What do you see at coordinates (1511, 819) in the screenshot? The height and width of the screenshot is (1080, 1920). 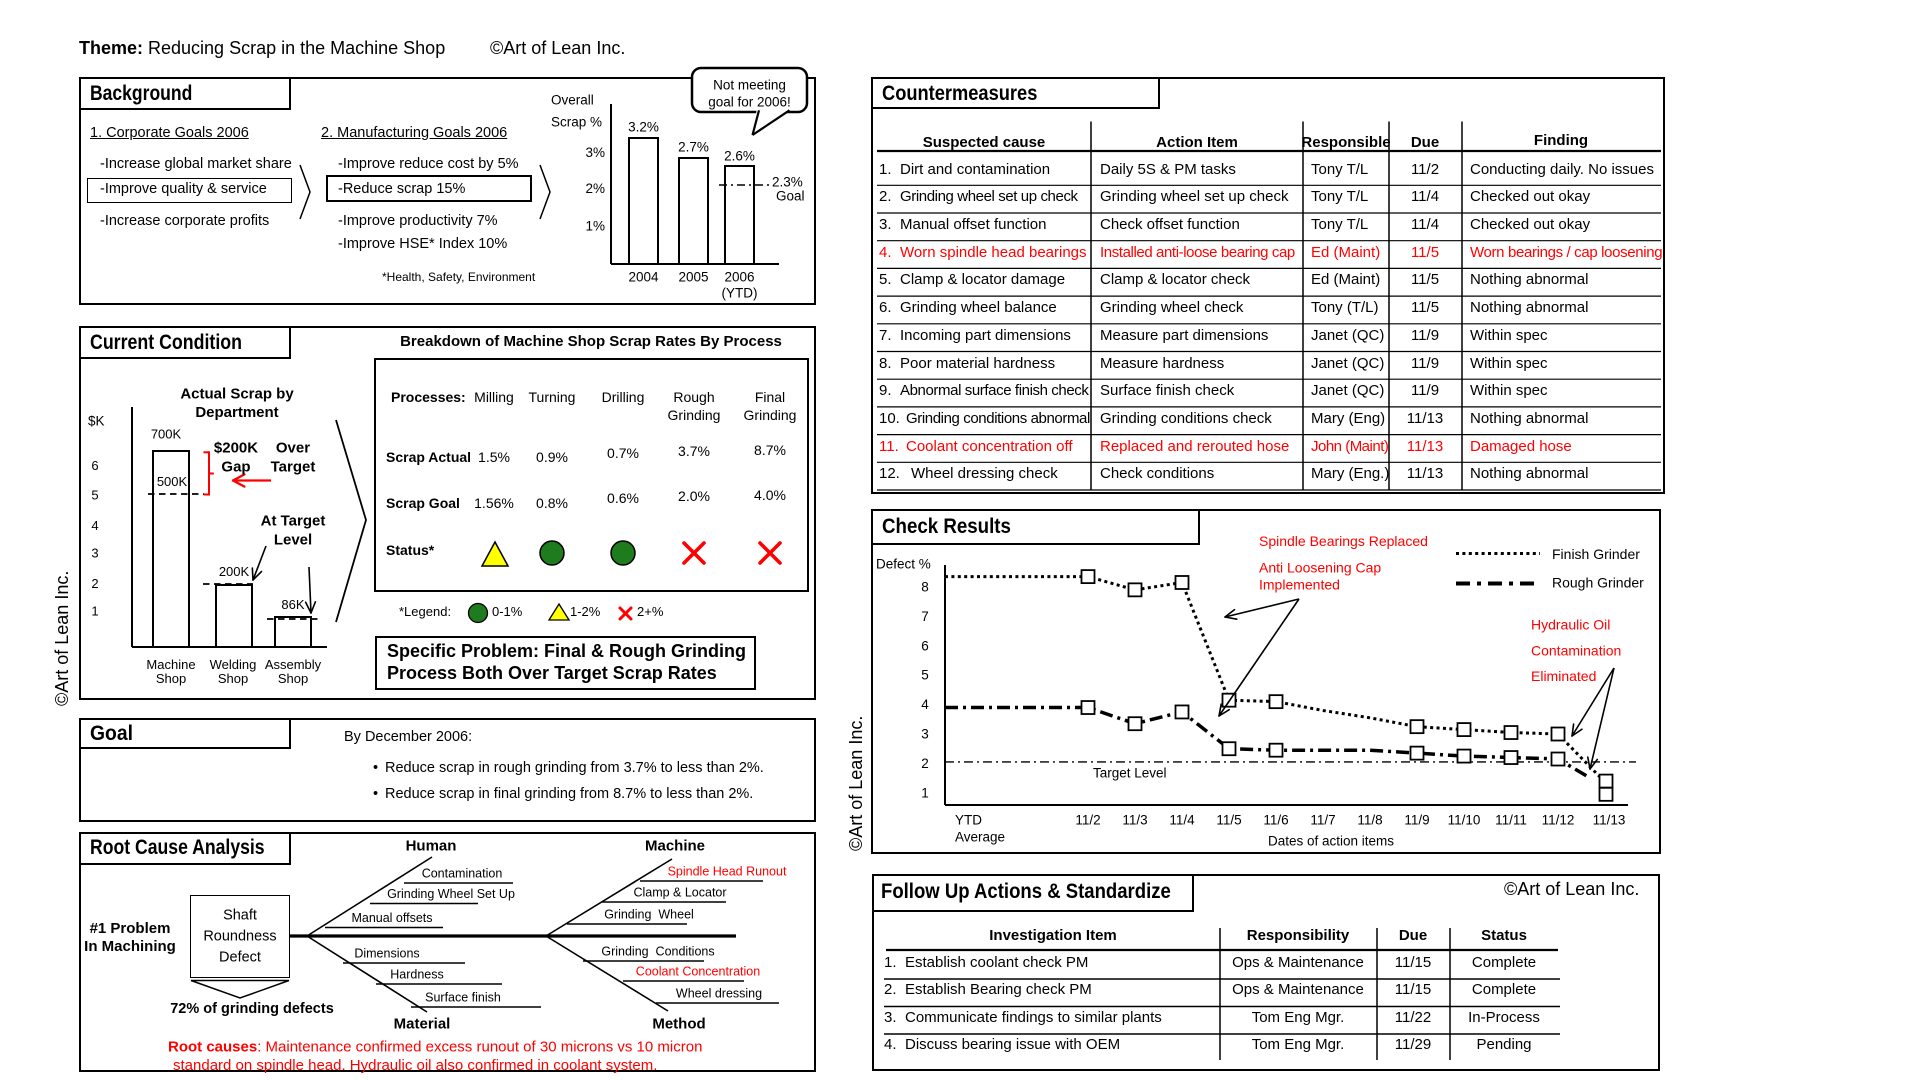 I see `svg-text: 11/11` at bounding box center [1511, 819].